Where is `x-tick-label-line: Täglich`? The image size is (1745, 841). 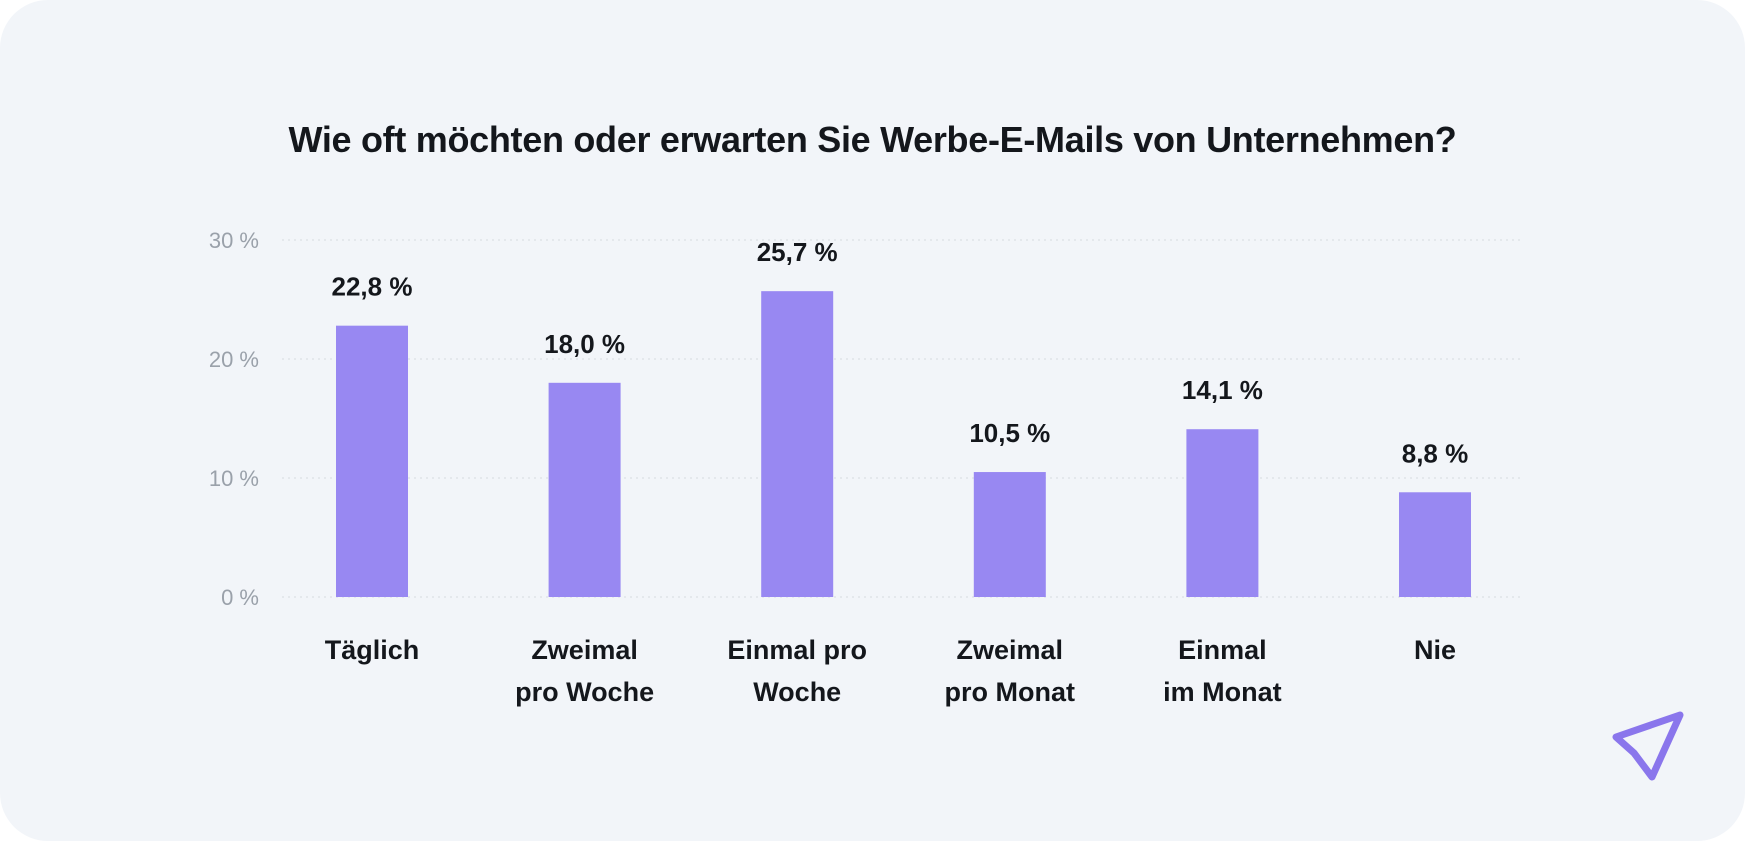 x-tick-label-line: Täglich is located at coordinates (372, 650).